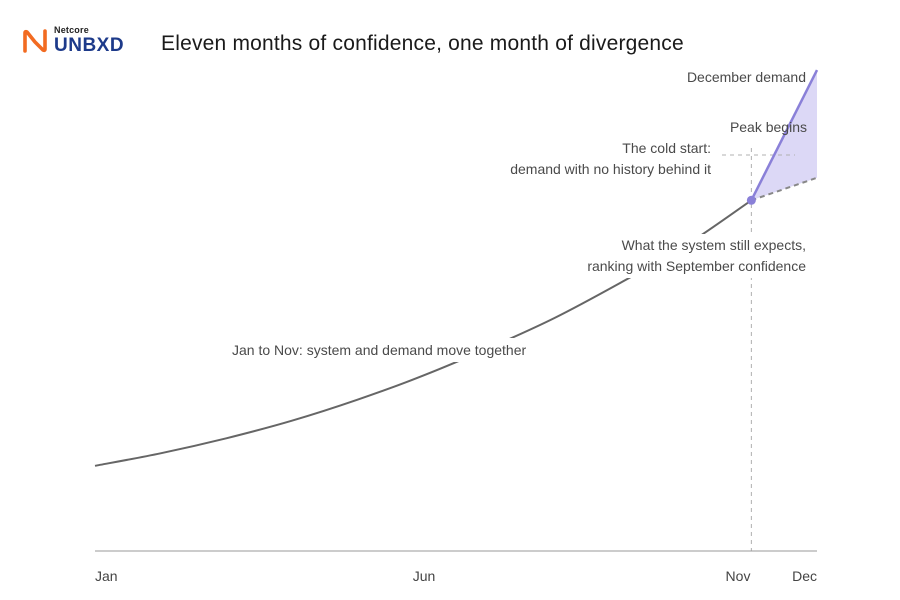  I want to click on x-tick-labels: Jan Jun Nov Dec, so click(456, 576).